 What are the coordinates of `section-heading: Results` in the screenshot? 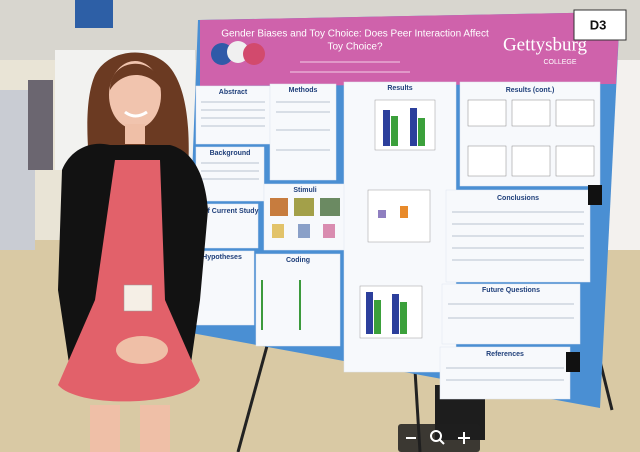 It's located at (399, 88).